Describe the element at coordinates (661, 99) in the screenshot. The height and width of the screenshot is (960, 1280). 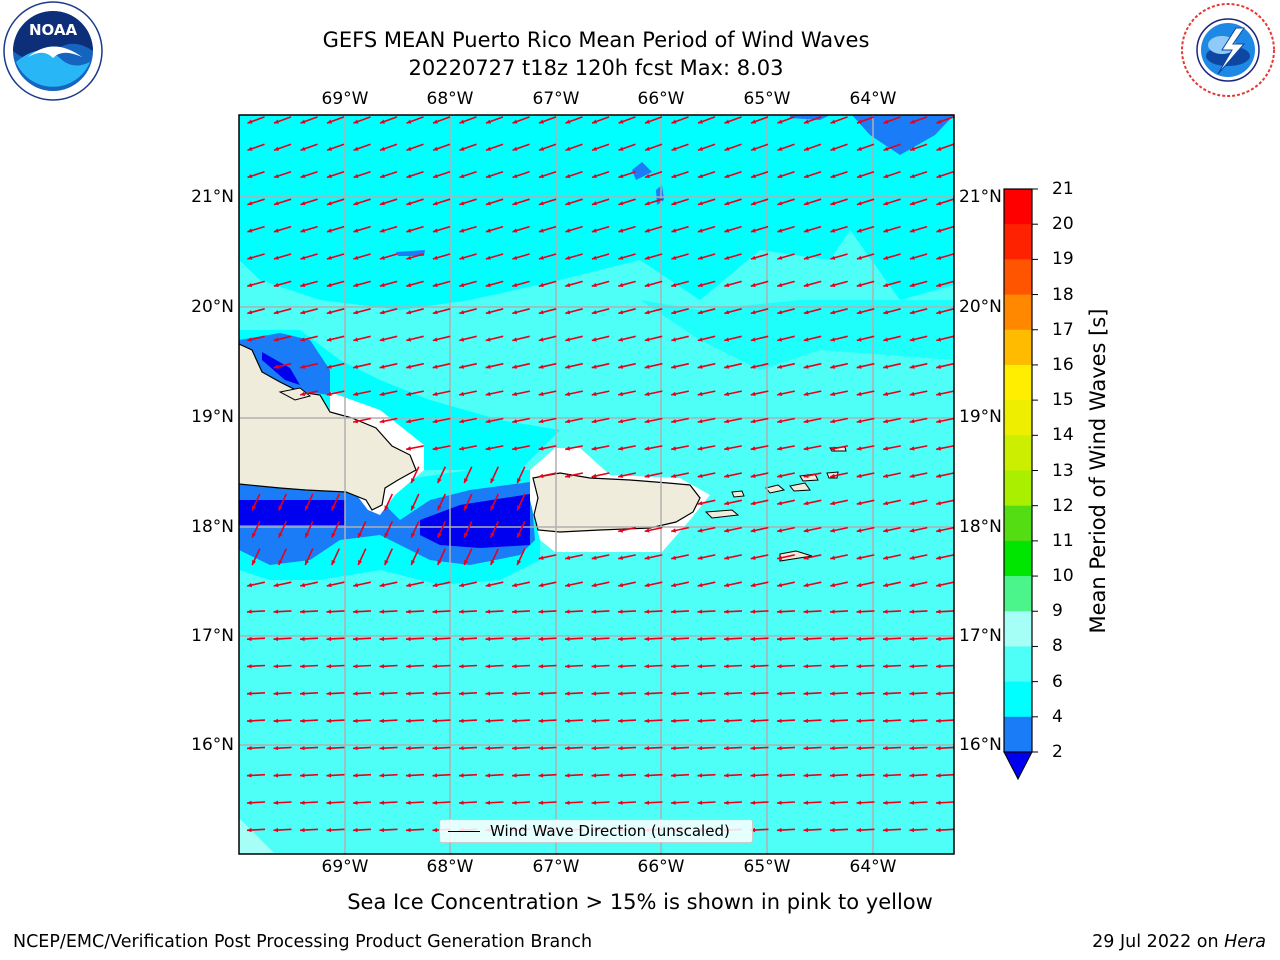
I see `lon-label-top: 66°W` at that location.